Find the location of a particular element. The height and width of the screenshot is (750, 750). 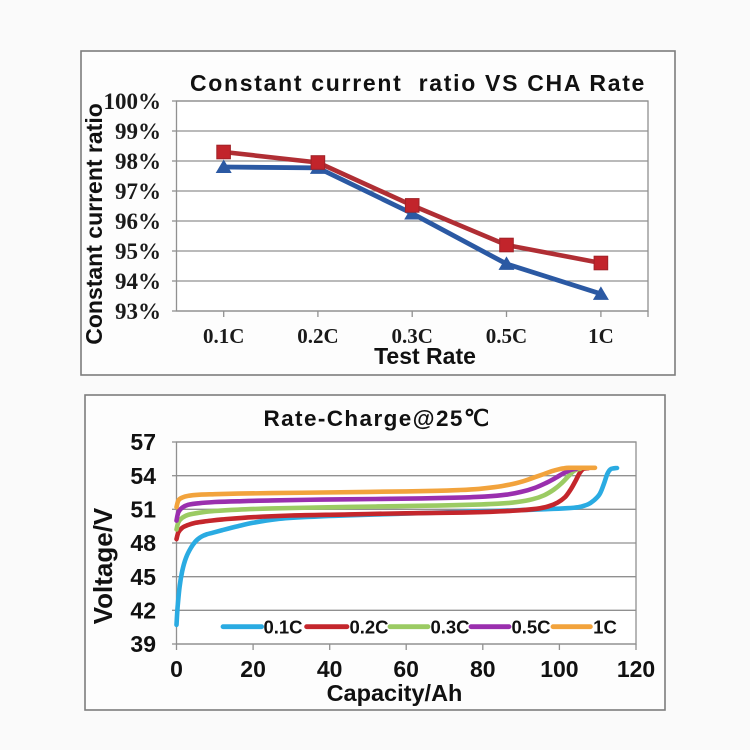

svg-text: Test Rate is located at coordinates (425, 356).